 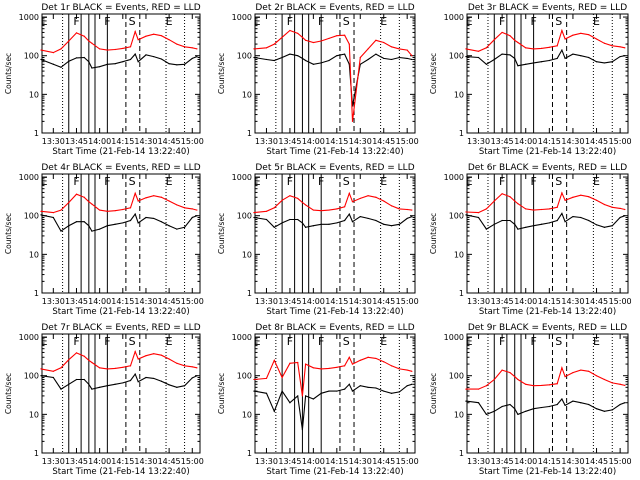 I want to click on x-tick-label: 14:00, so click(x=313, y=461).